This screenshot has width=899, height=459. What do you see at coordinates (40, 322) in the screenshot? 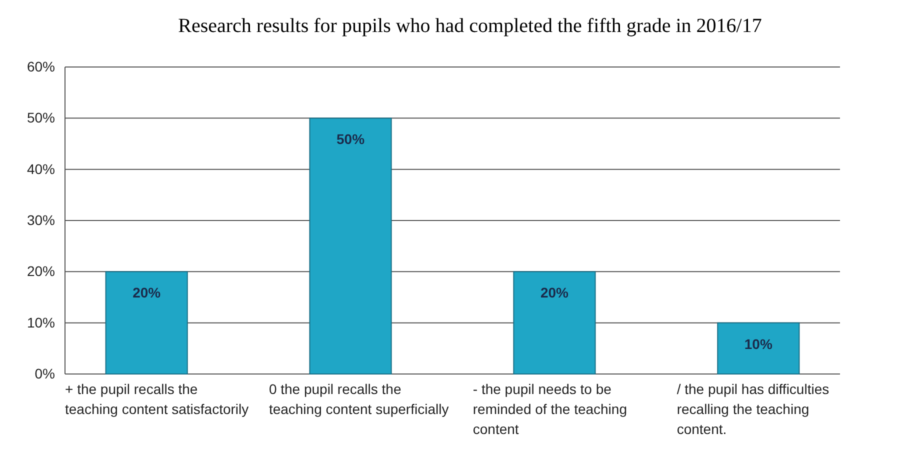
I see `y-tick-label: 10%` at bounding box center [40, 322].